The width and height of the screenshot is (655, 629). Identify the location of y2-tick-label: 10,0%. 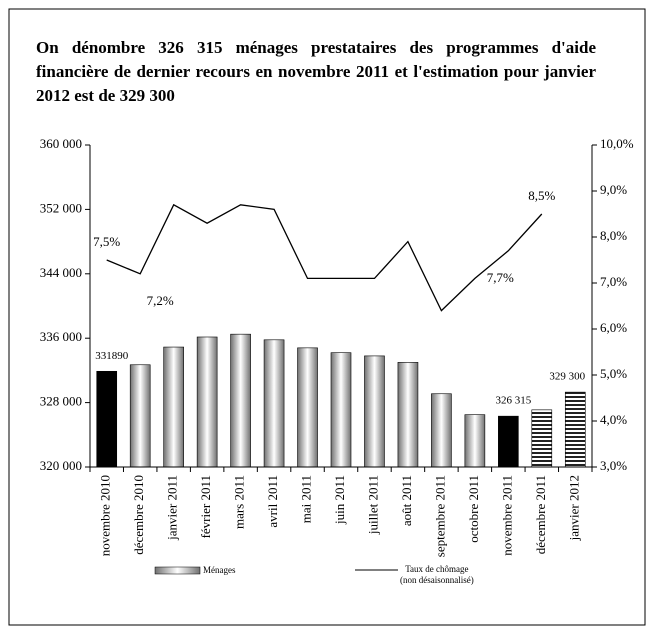
(617, 143).